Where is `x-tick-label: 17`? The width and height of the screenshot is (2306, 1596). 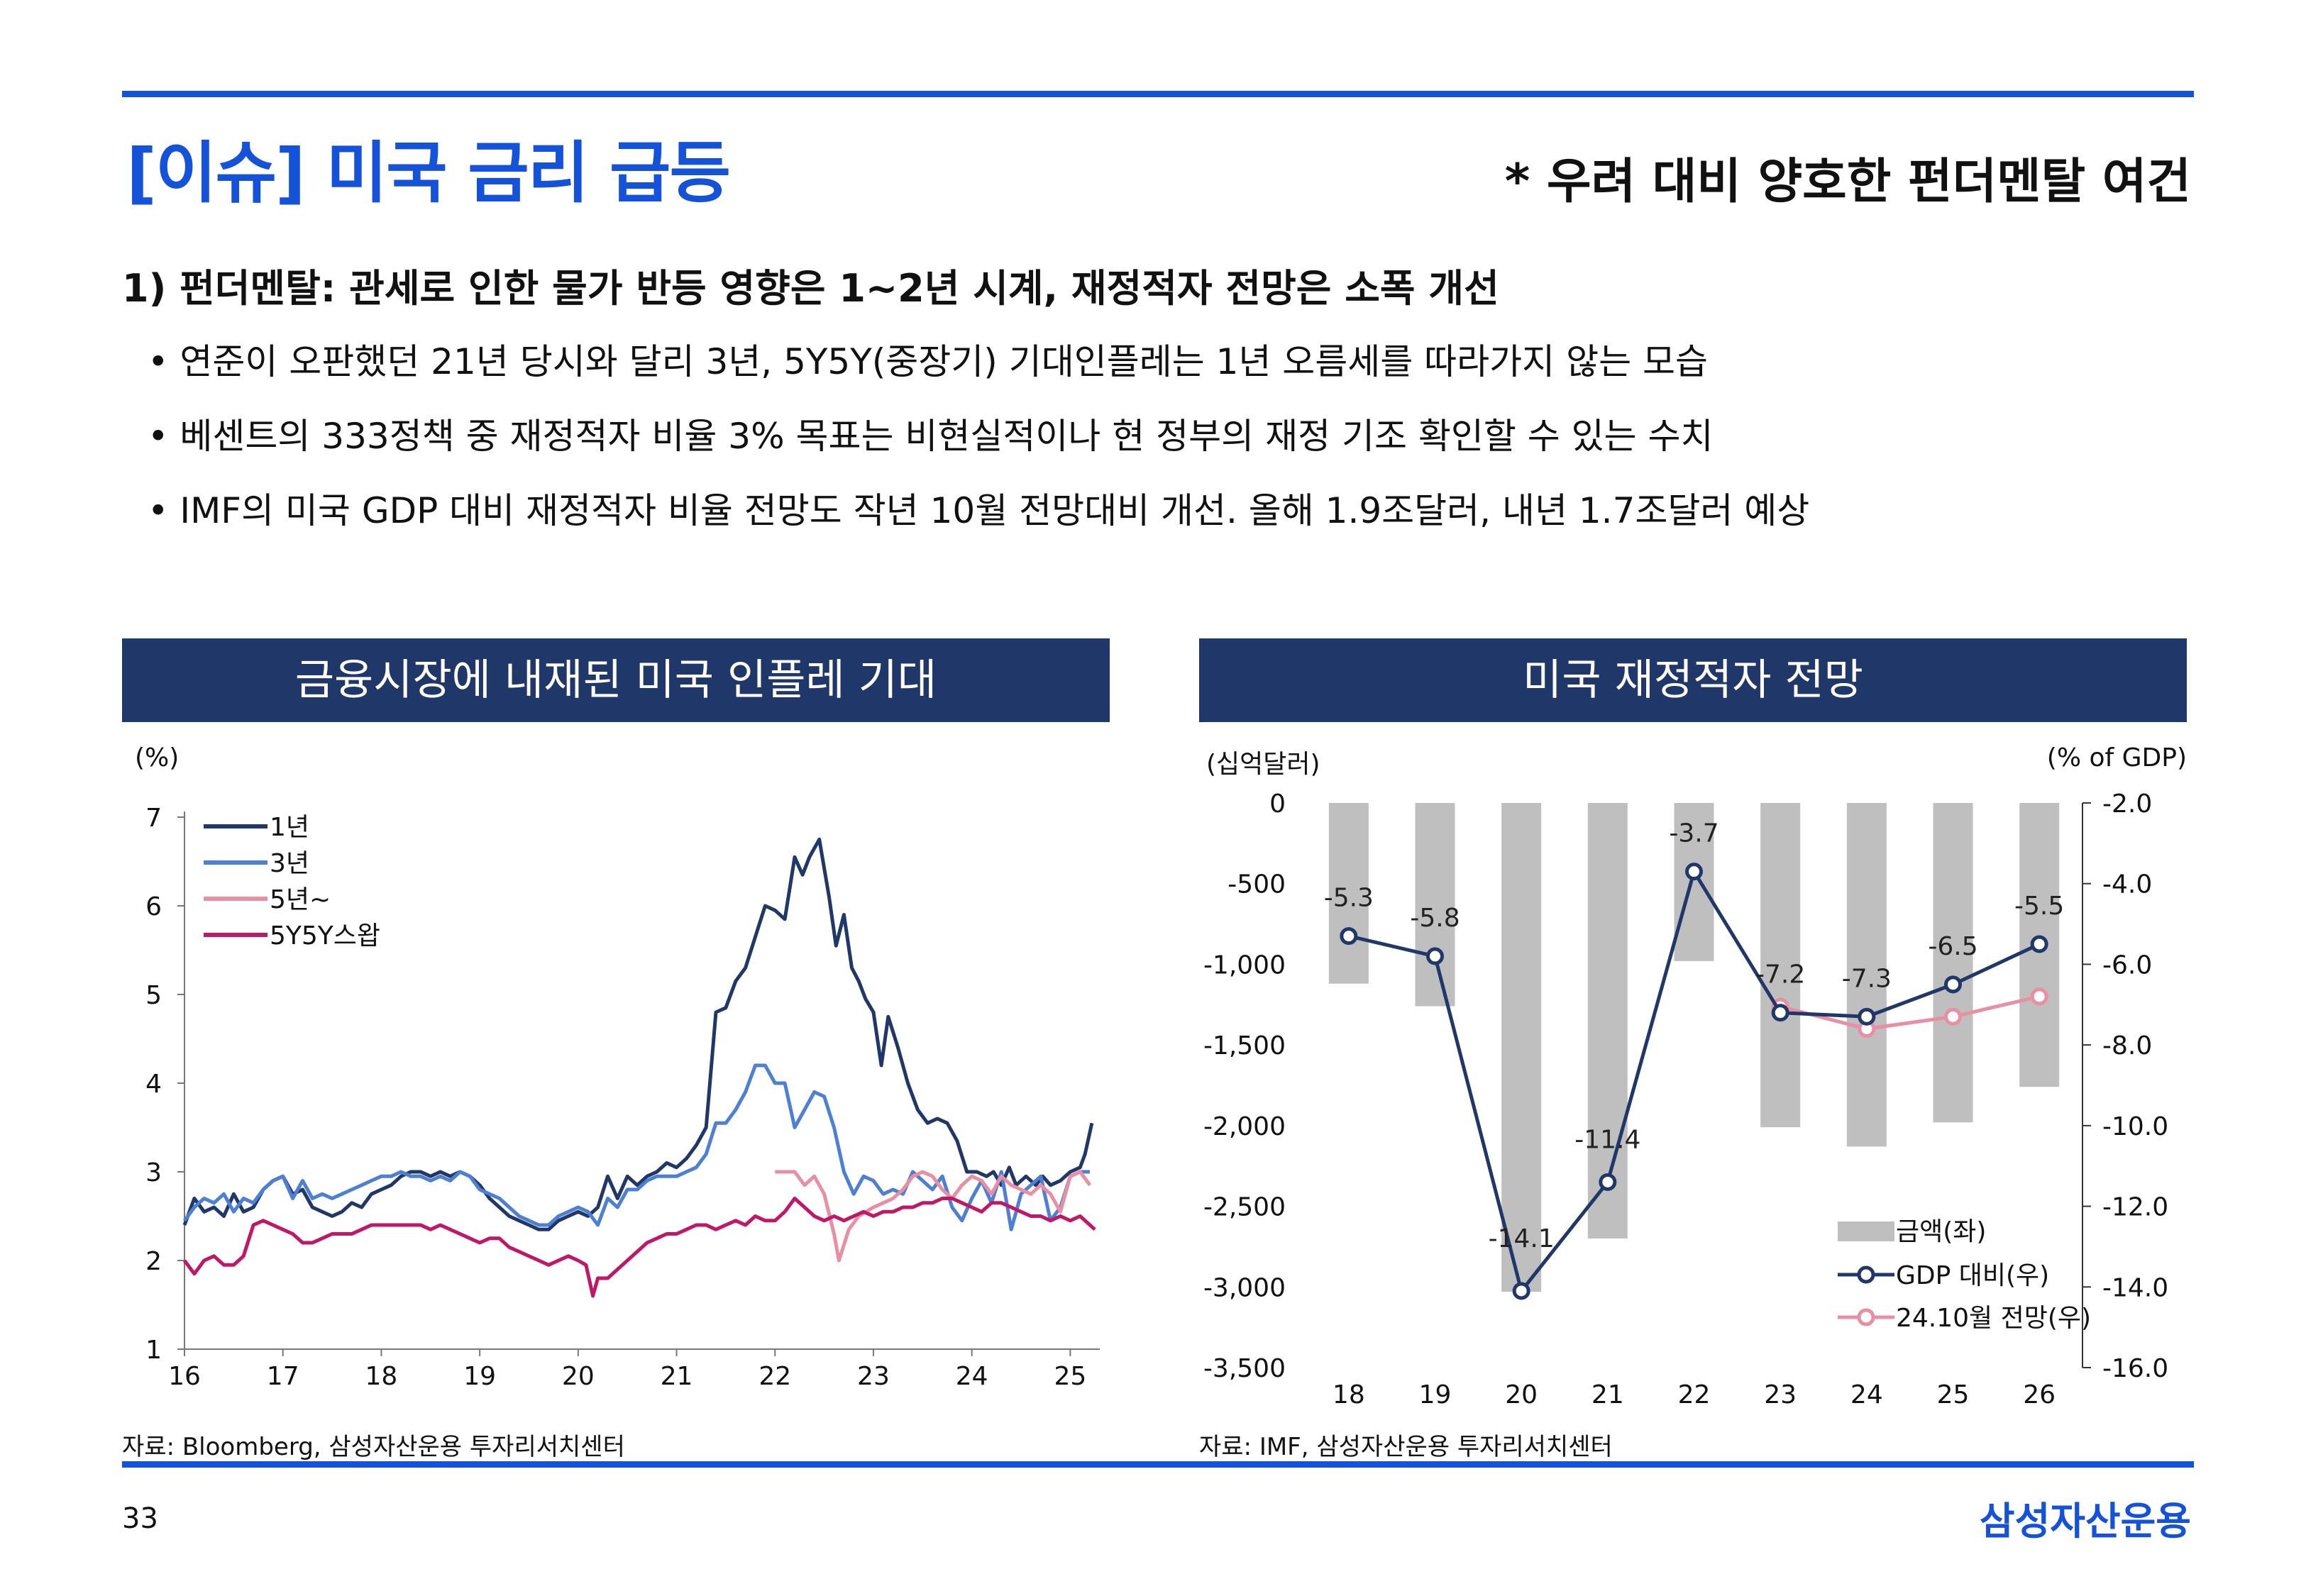 x-tick-label: 17 is located at coordinates (283, 1377).